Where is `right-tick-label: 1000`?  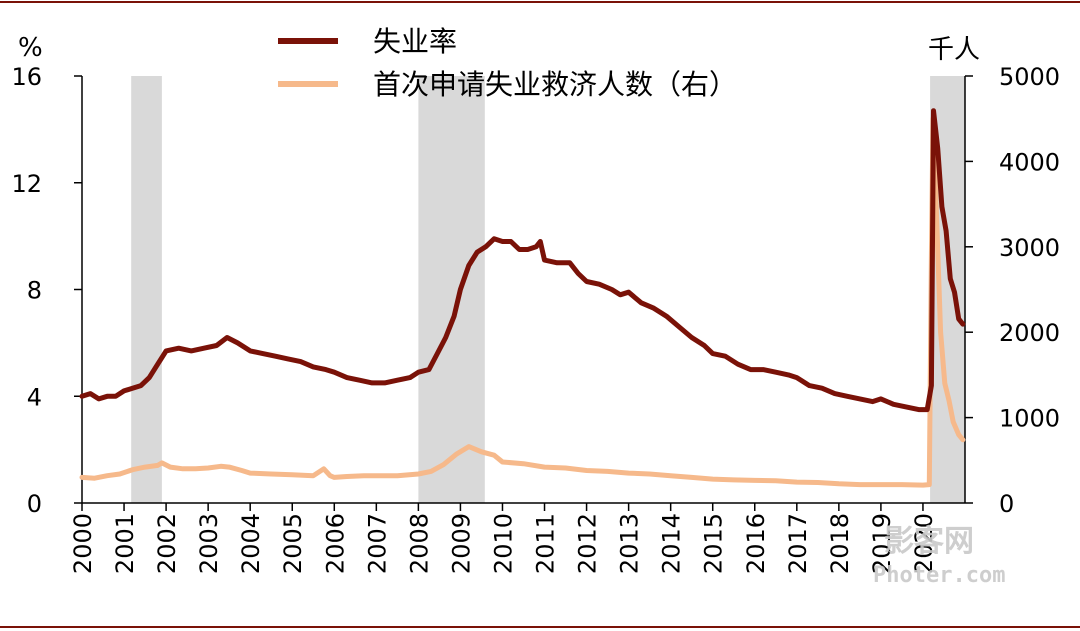
right-tick-label: 1000 is located at coordinates (1029, 419).